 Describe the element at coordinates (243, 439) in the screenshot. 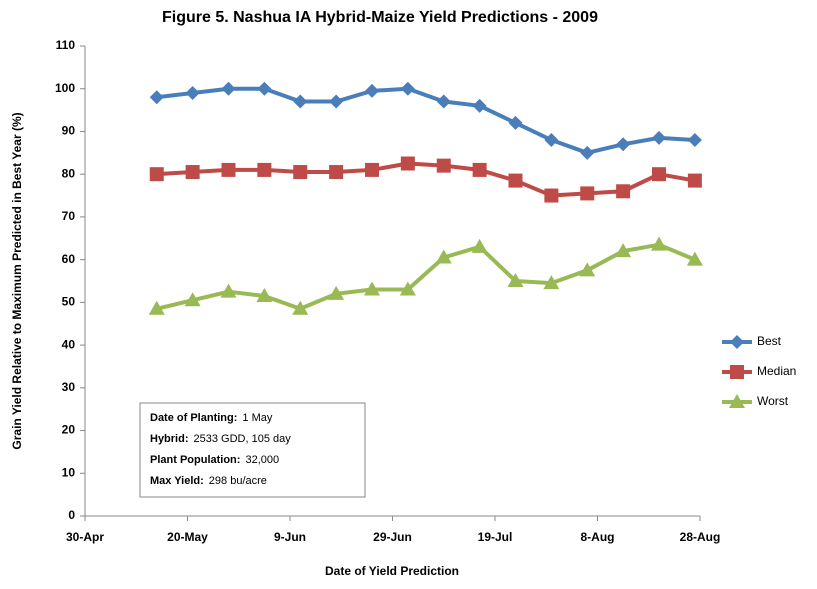

I see `annotation-text: 2533 GDD, 105 day` at that location.